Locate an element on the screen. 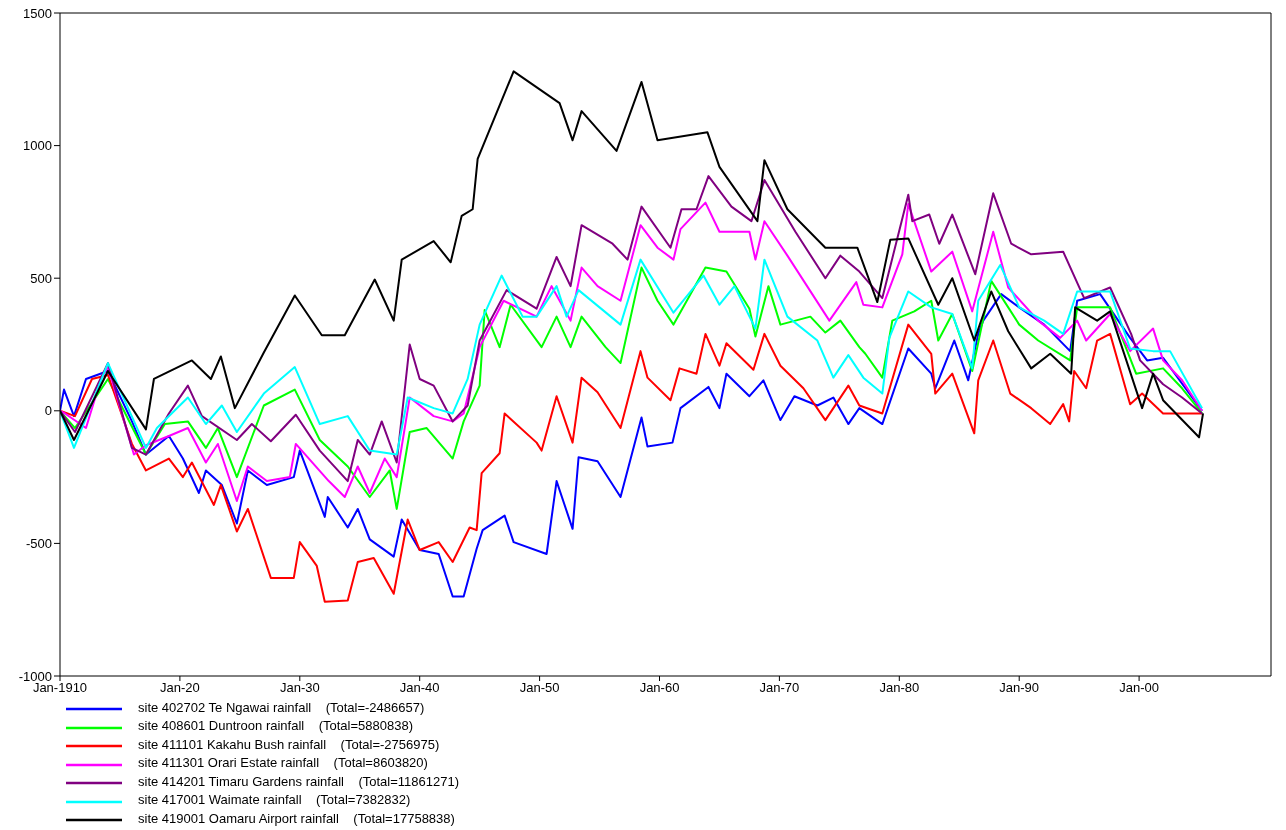 The image size is (1286, 830). y-tick-label: 0 is located at coordinates (48, 411).